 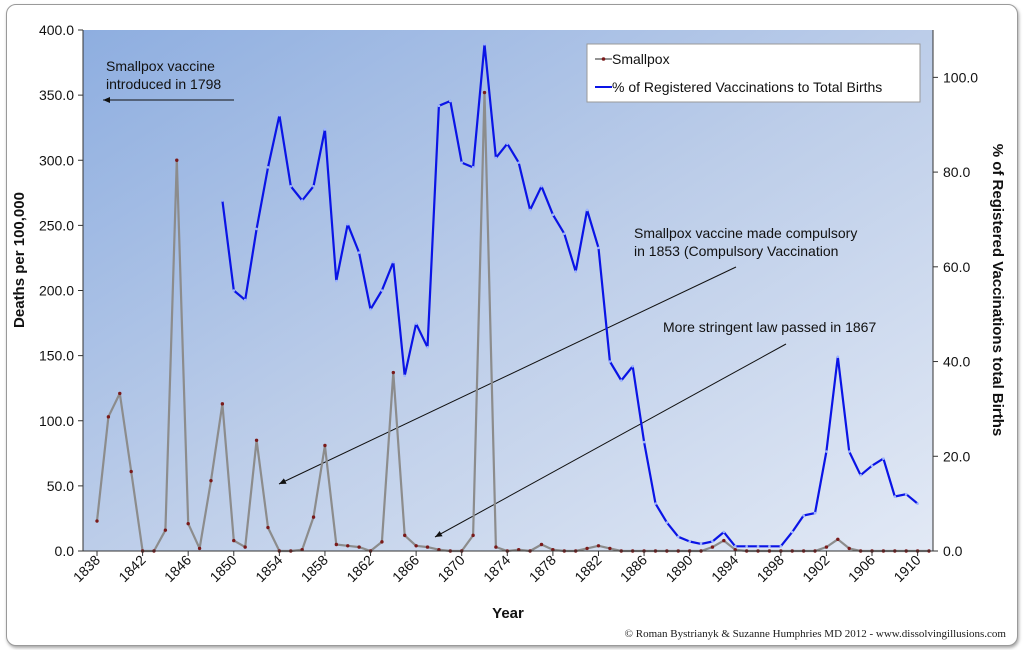 I want to click on annotation-1798-line1: Smallpox vaccine, so click(x=160, y=66).